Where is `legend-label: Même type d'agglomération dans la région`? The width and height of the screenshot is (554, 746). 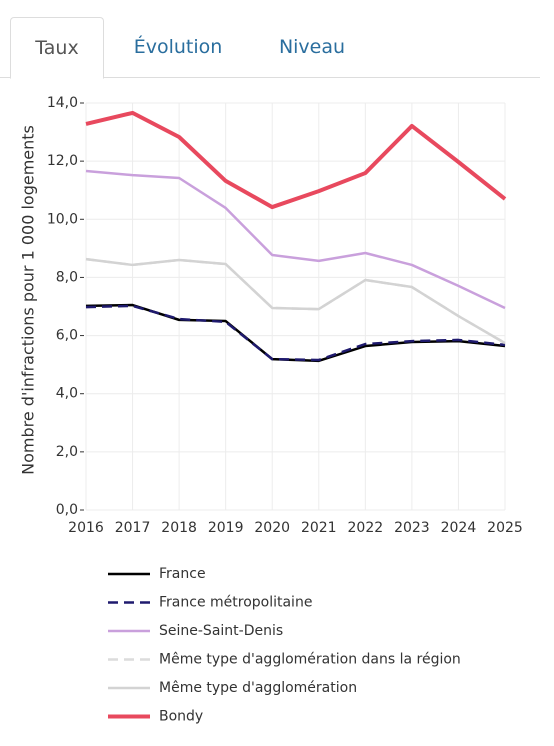 legend-label: Même type d'agglomération dans la région is located at coordinates (310, 660).